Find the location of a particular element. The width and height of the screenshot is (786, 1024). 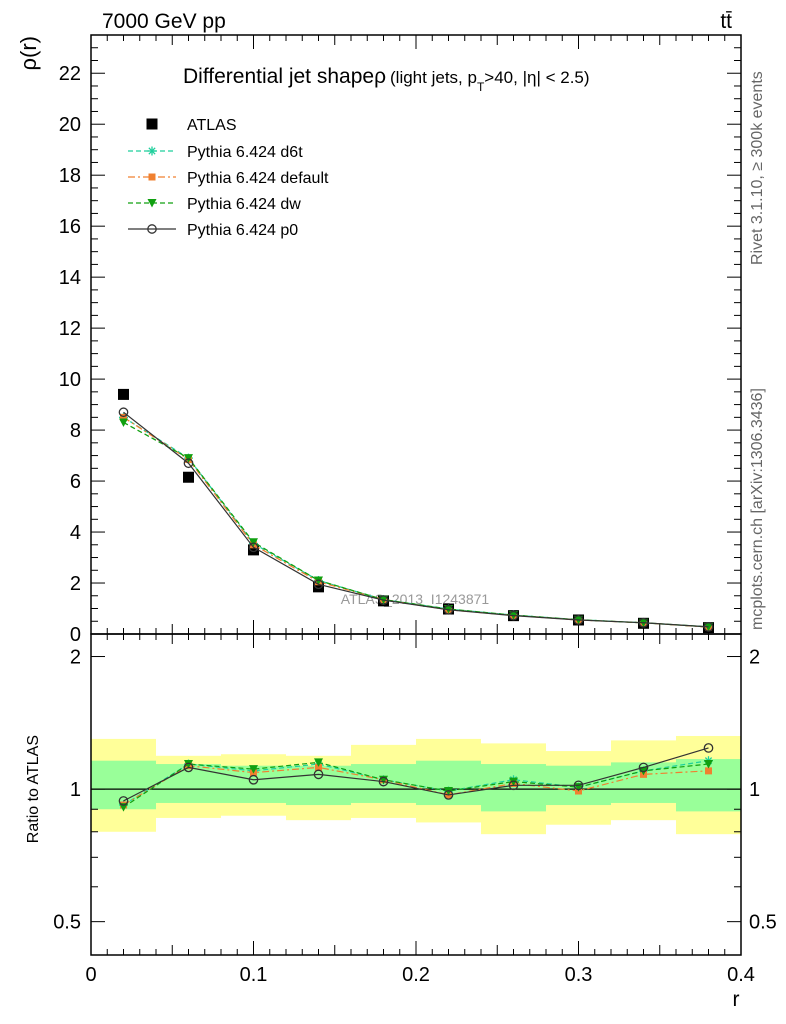

process-label: tt̄ is located at coordinates (726, 21).